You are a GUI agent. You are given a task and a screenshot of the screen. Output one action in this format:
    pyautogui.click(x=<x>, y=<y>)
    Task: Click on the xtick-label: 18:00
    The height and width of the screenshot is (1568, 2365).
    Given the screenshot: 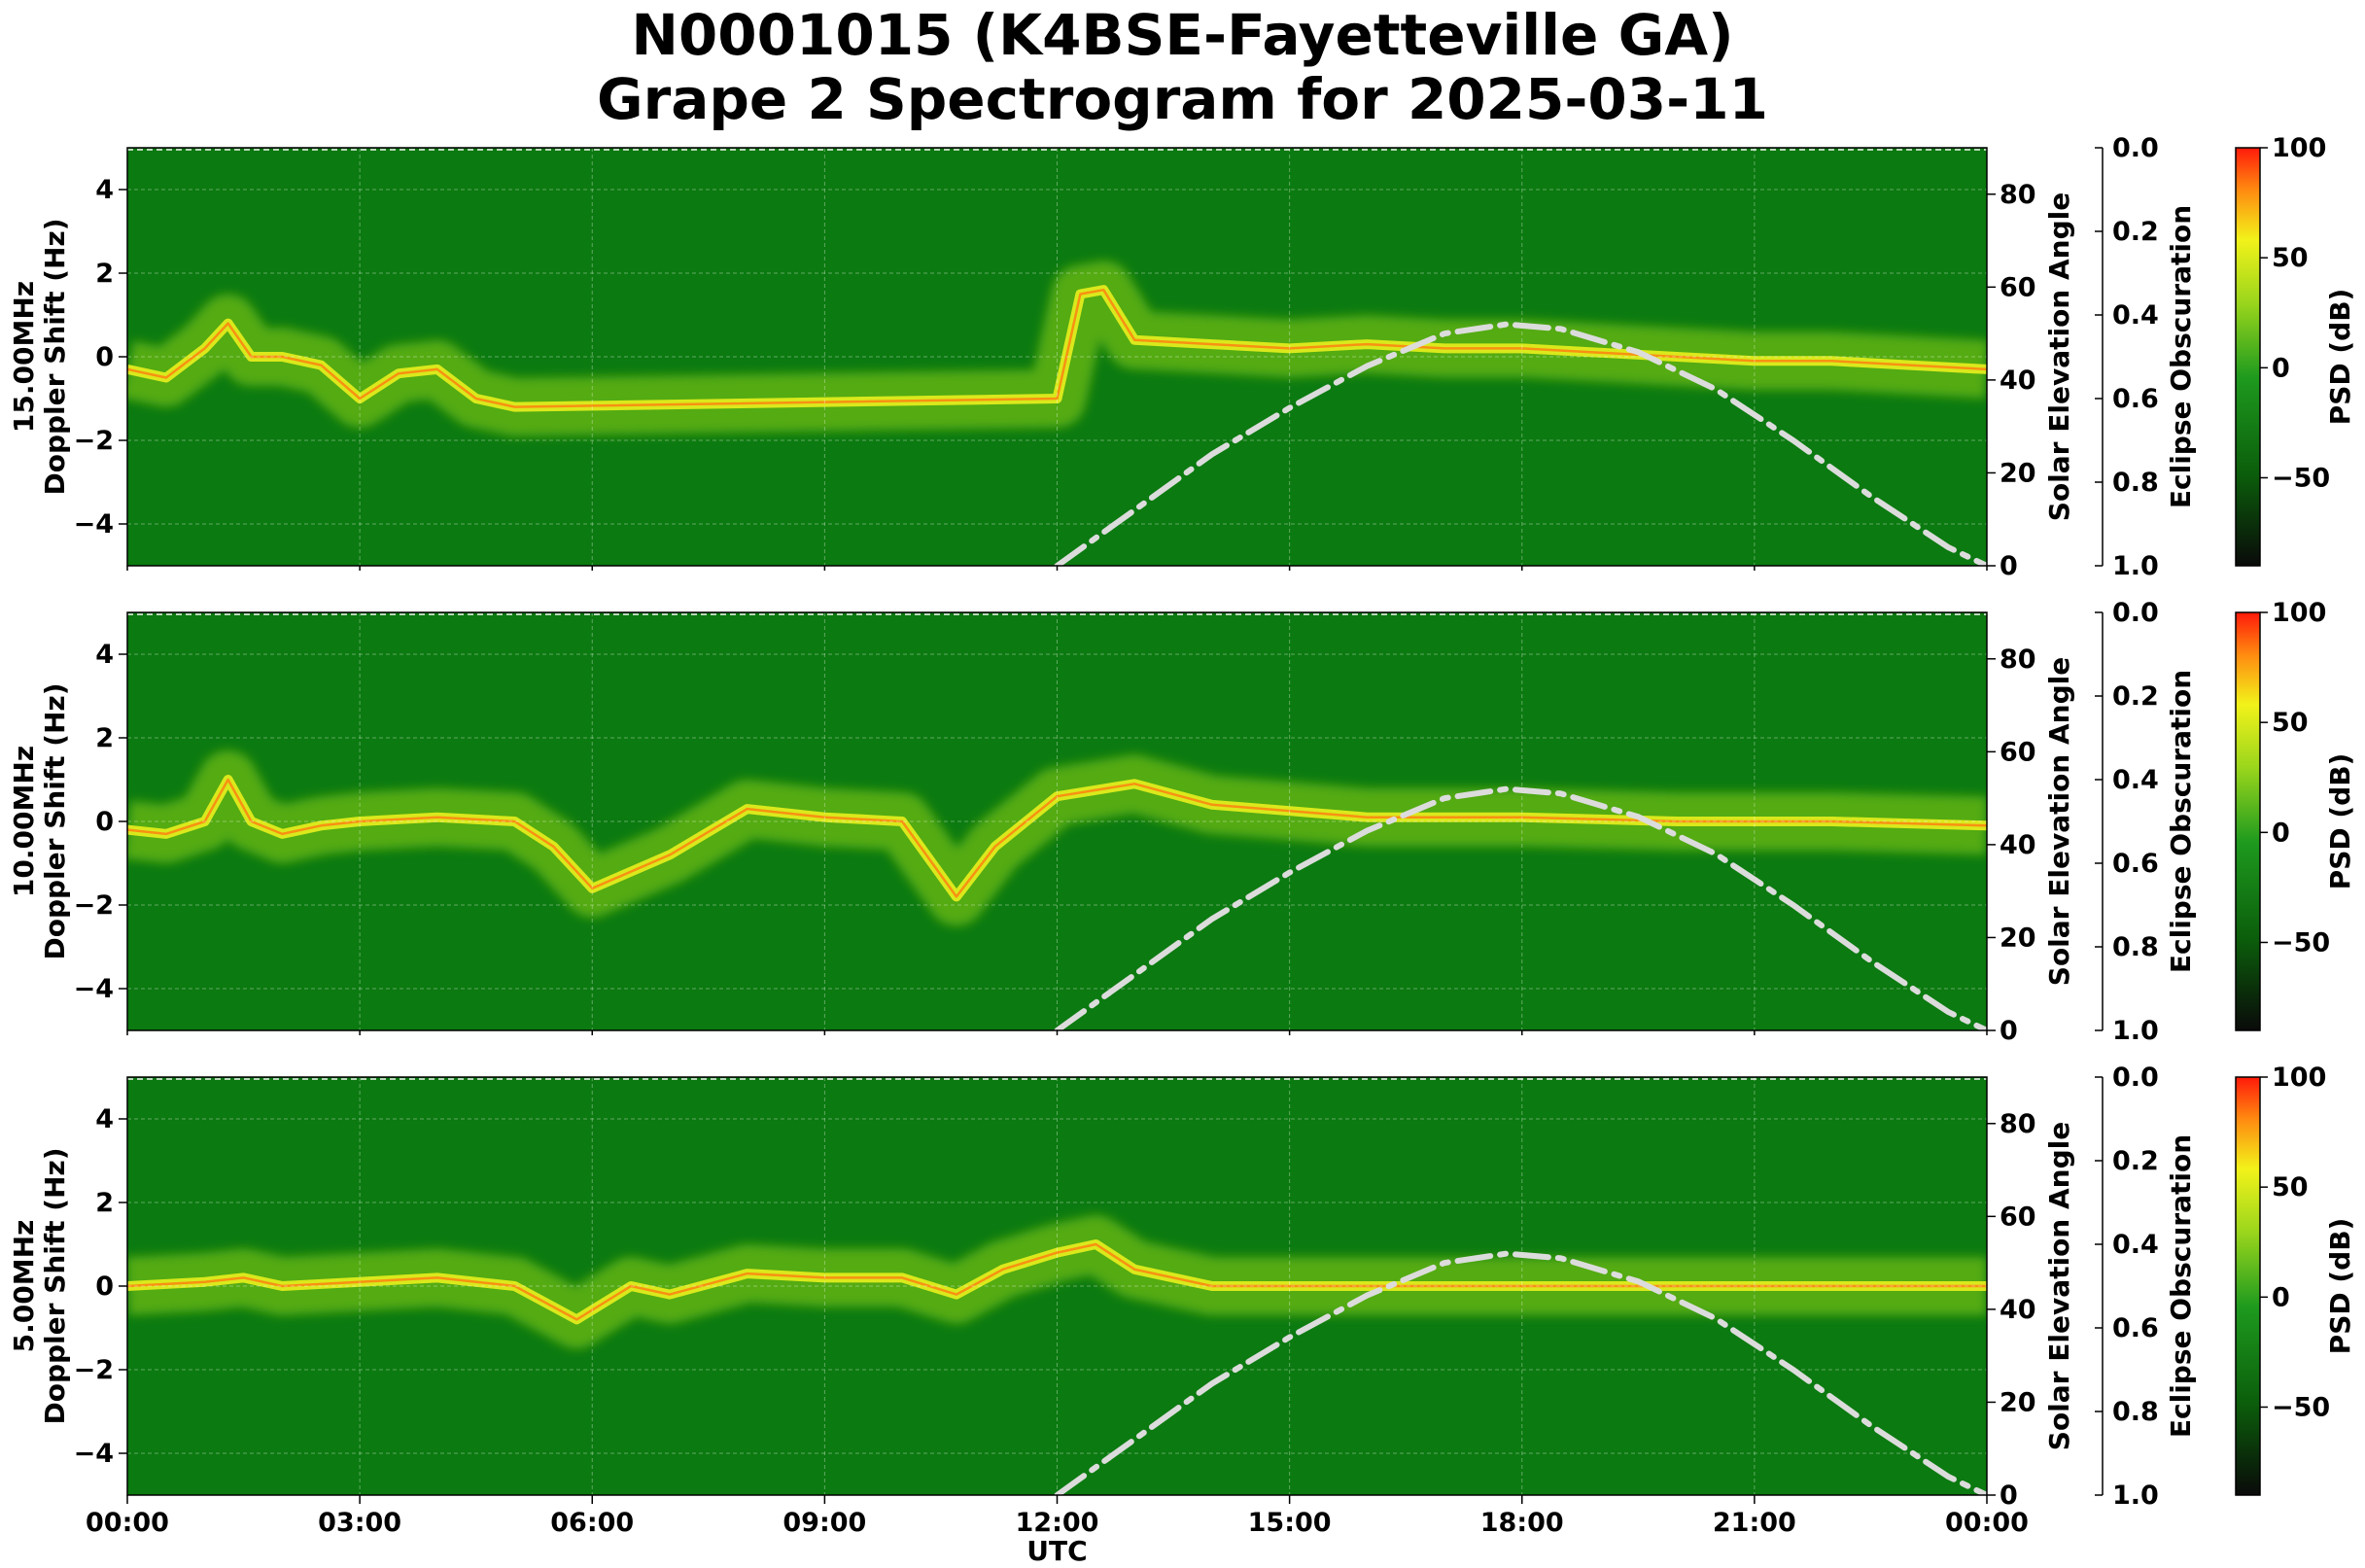 What is the action you would take?
    pyautogui.click(x=1522, y=1523)
    